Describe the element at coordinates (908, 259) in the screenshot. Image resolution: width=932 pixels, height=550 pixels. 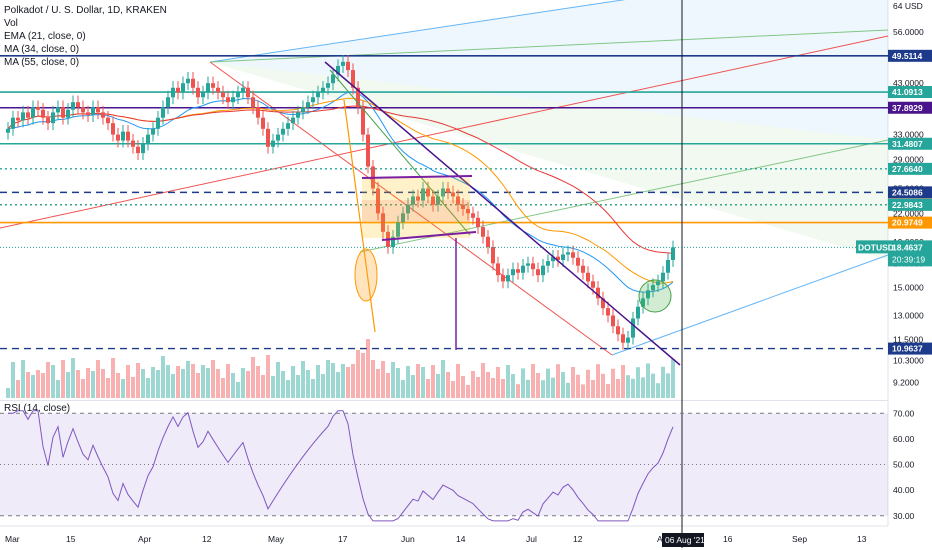
I see `countdown-text: 20:39:19` at that location.